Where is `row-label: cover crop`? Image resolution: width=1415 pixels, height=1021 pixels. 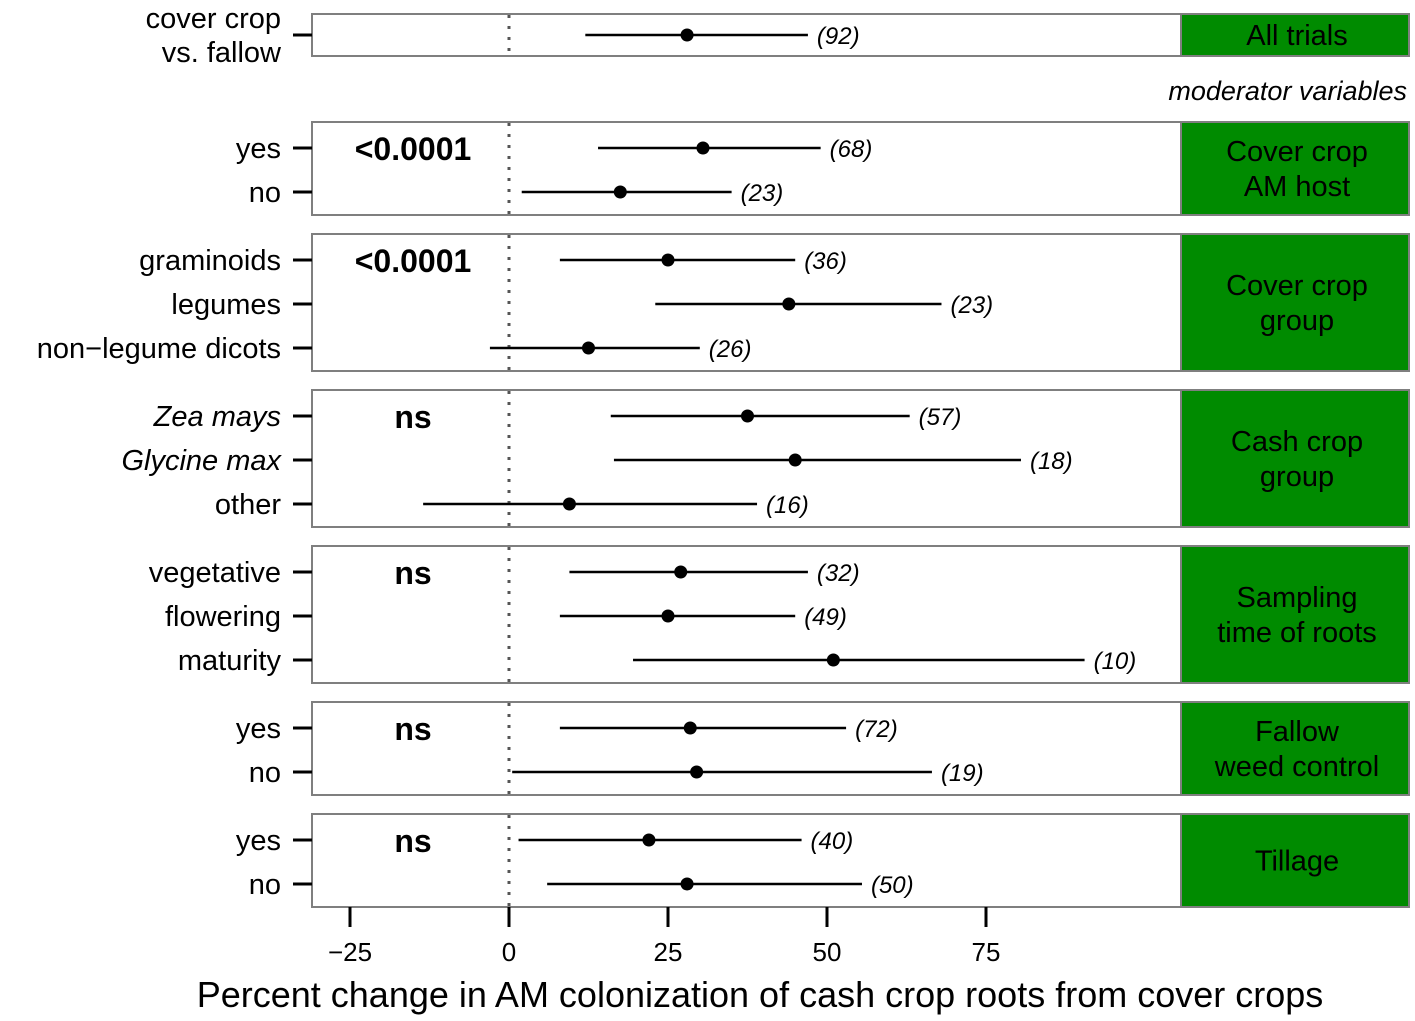
row-label: cover crop is located at coordinates (213, 19).